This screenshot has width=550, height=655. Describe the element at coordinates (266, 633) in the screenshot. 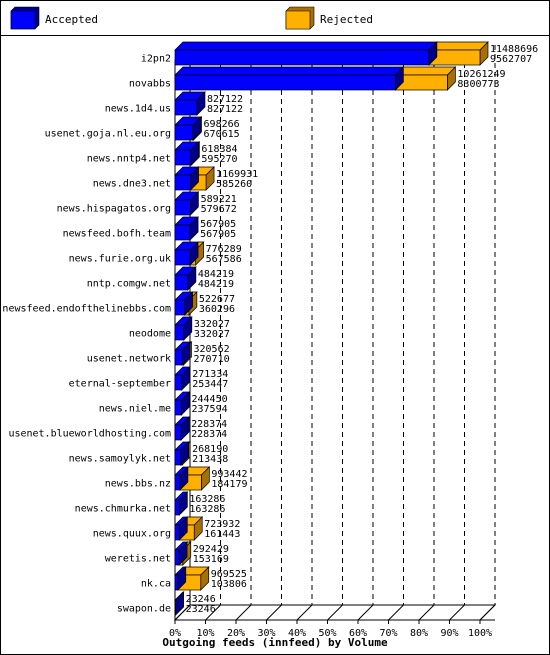

I see `x-tick-label: 30%` at that location.